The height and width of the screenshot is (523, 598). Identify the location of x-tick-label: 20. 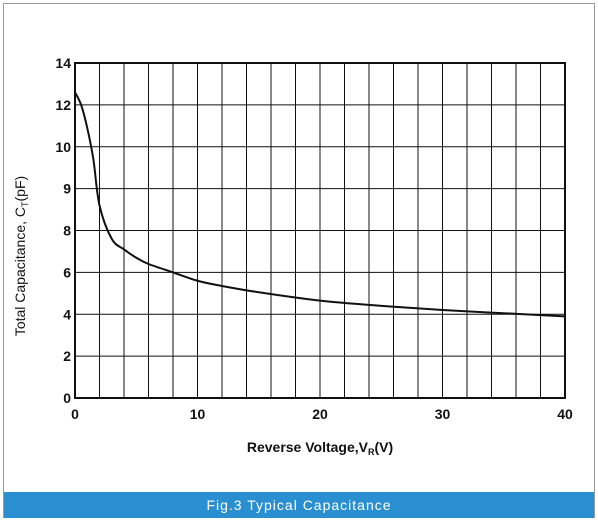
(320, 414).